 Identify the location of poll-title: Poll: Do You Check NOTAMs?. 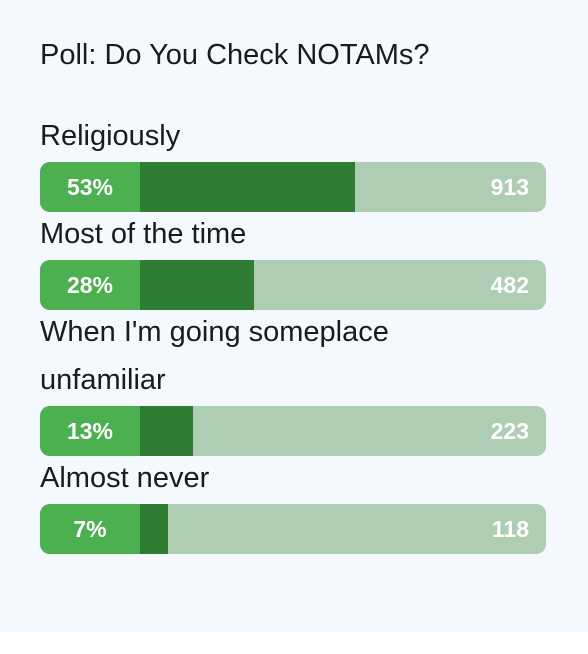
(235, 55).